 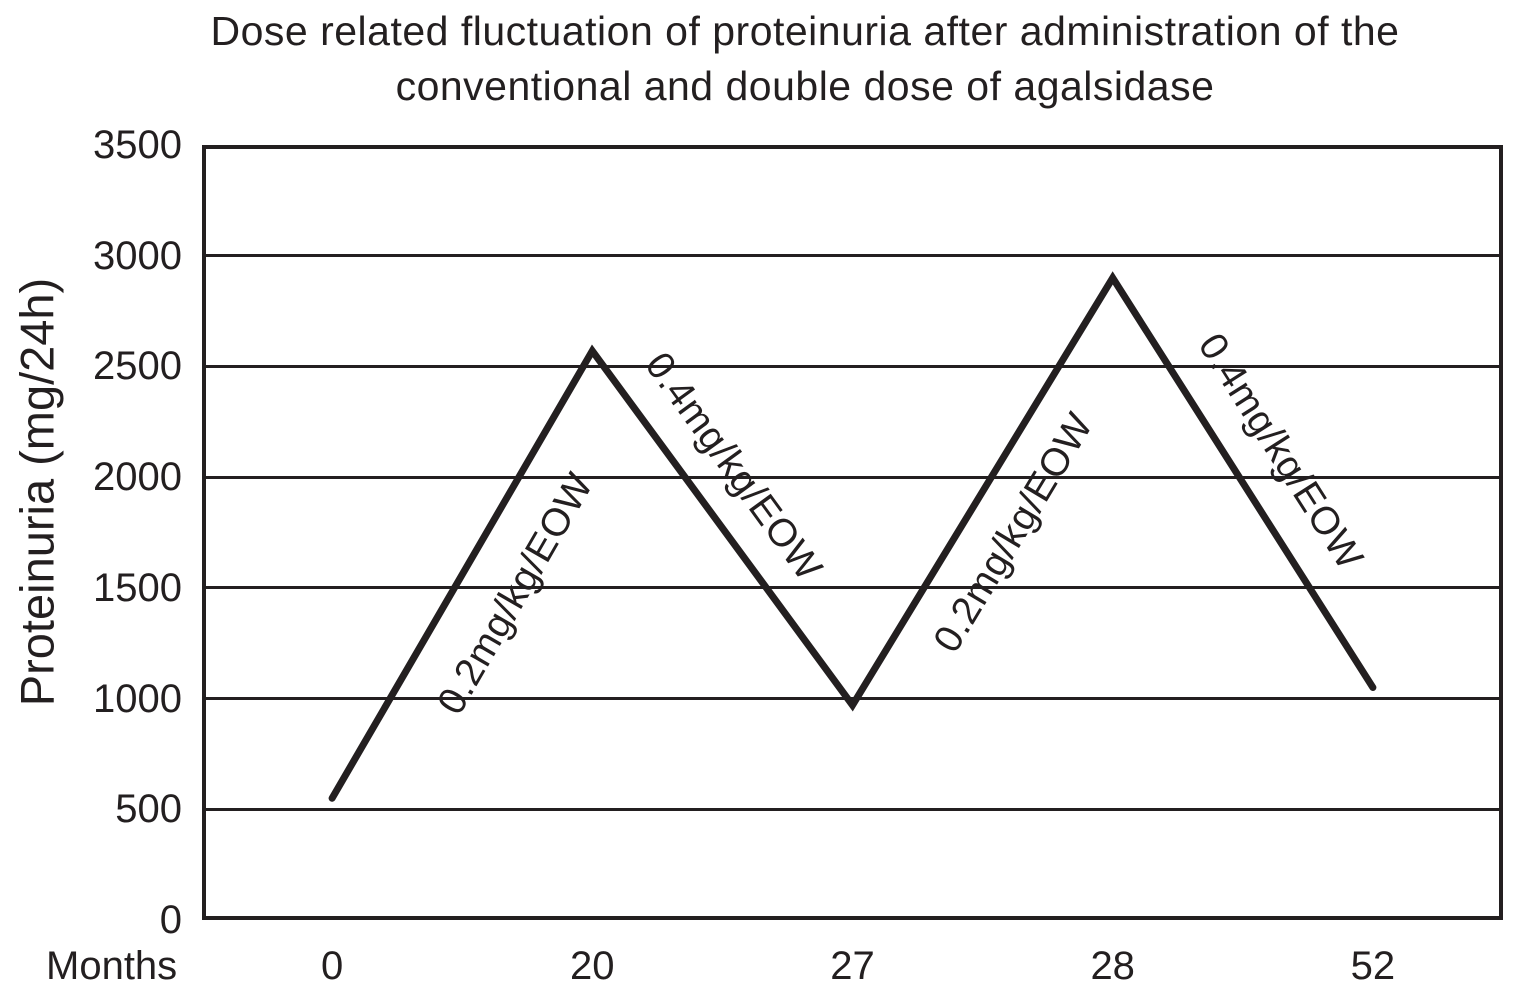 I want to click on y-tick-label-1000: 1000, so click(x=137, y=698).